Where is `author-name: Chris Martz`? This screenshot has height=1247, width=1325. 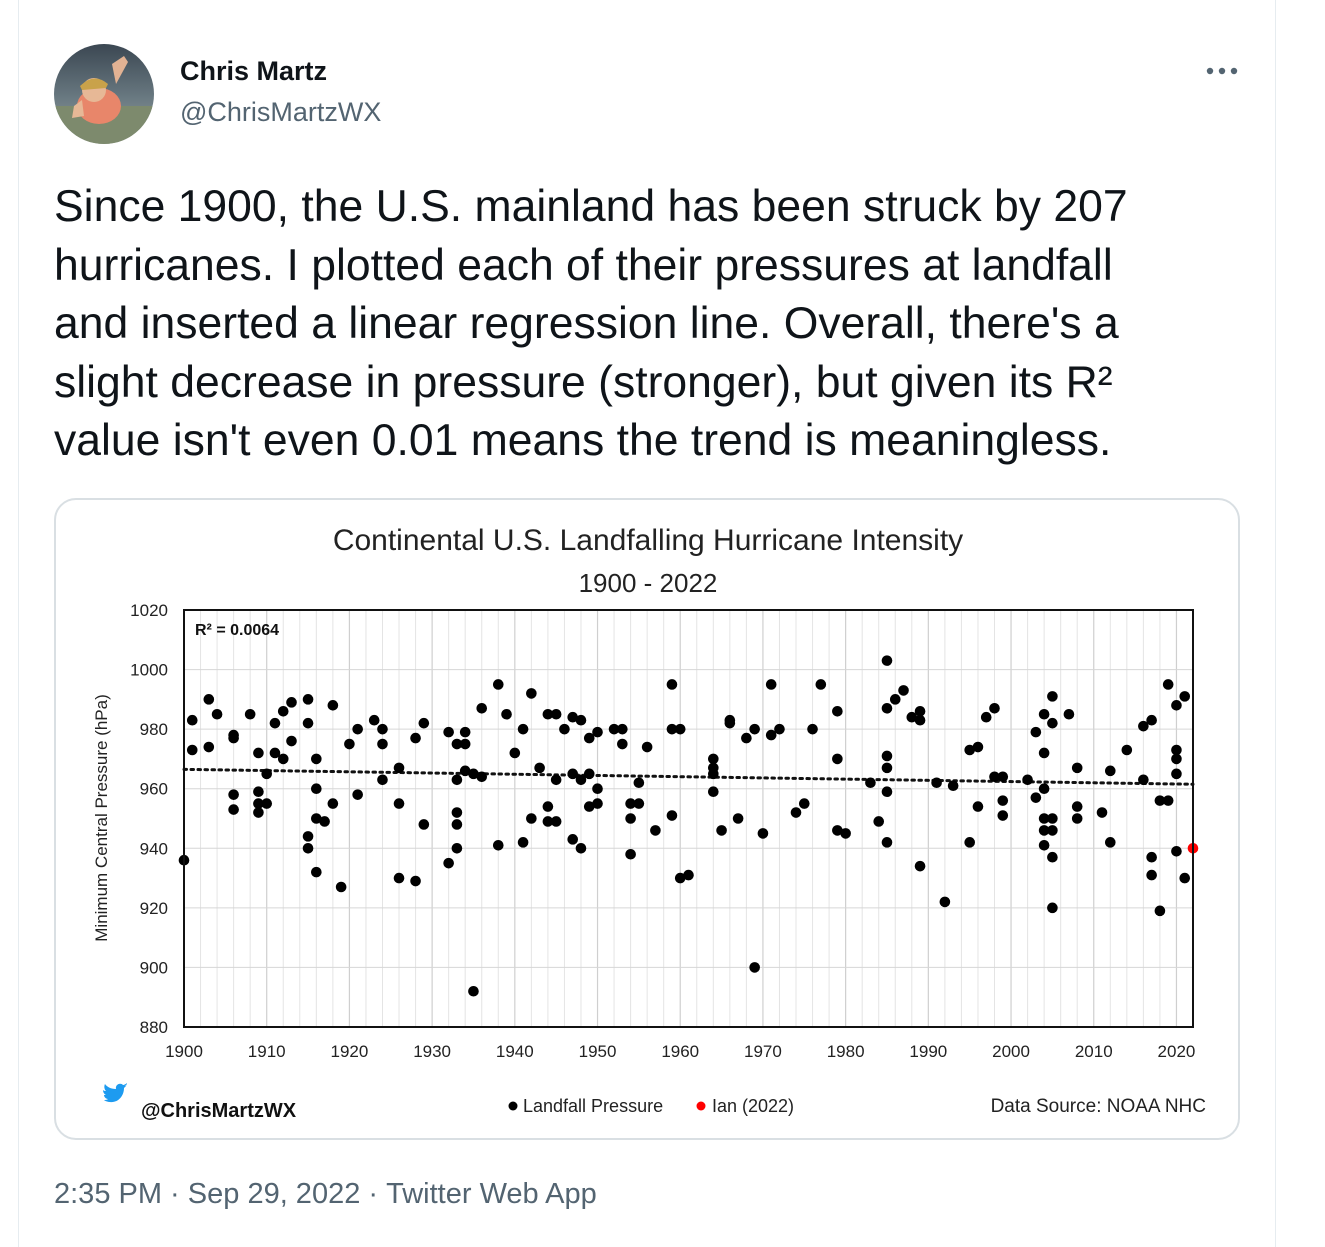 author-name: Chris Martz is located at coordinates (254, 71).